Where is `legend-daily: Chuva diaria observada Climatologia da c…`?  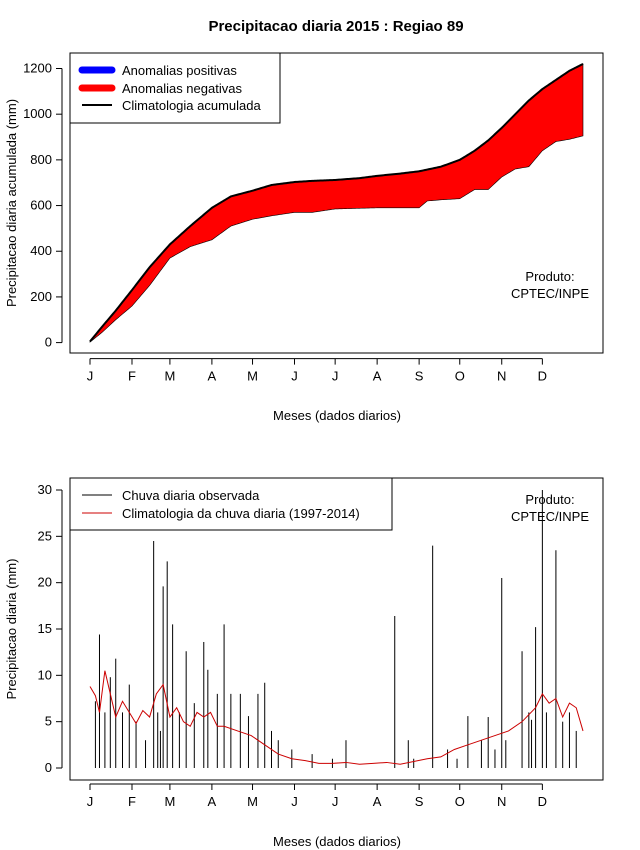
legend-daily: Chuva diaria observada Climatologia da c… is located at coordinates (231, 504).